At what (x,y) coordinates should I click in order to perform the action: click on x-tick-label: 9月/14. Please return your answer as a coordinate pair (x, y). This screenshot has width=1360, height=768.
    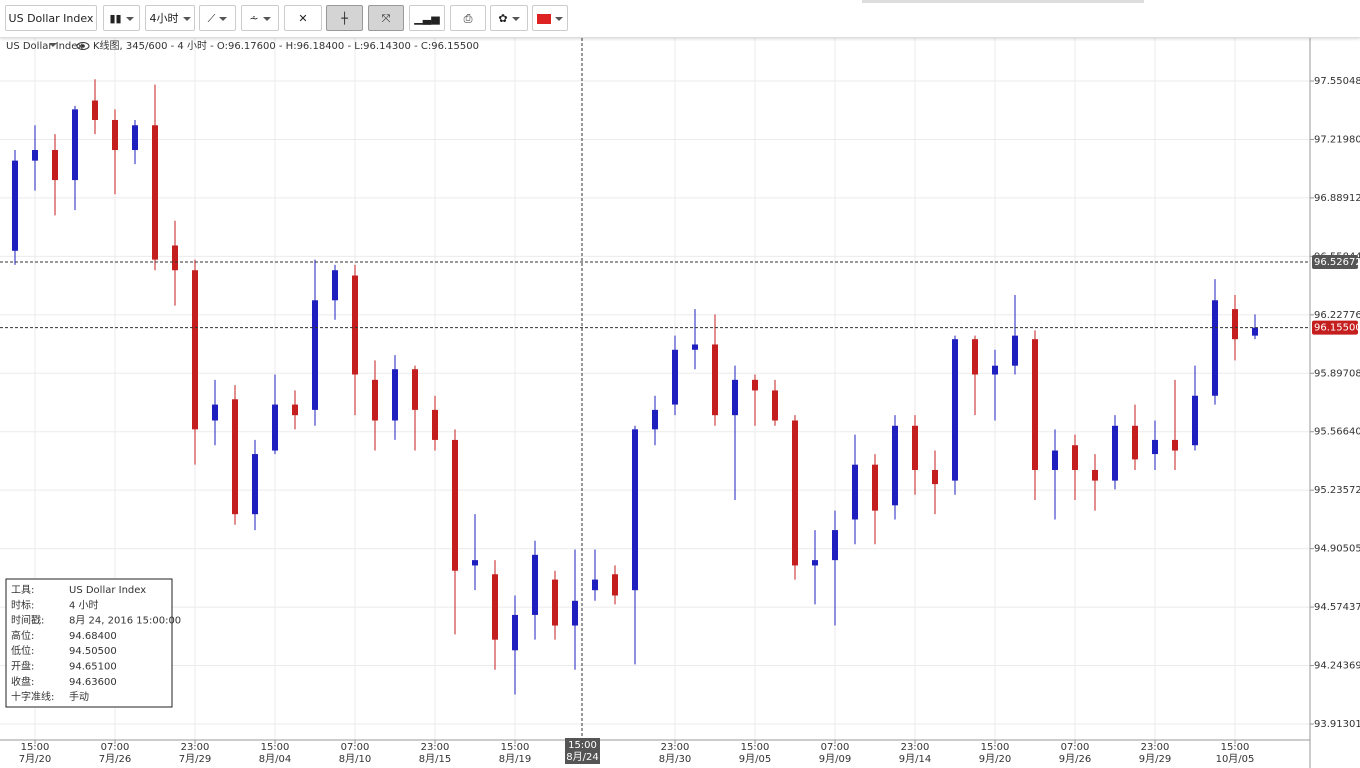
    Looking at the image, I should click on (915, 759).